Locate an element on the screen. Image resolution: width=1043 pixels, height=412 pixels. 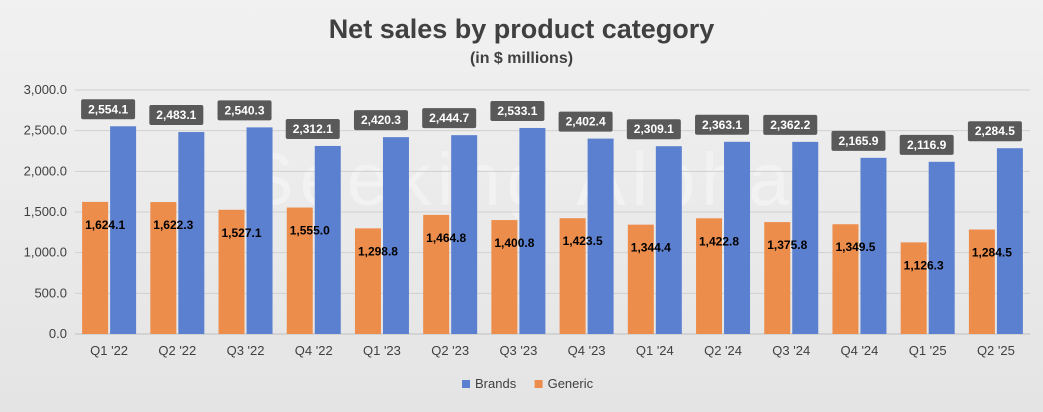
x-tick-label: Q3 '23 is located at coordinates (518, 350).